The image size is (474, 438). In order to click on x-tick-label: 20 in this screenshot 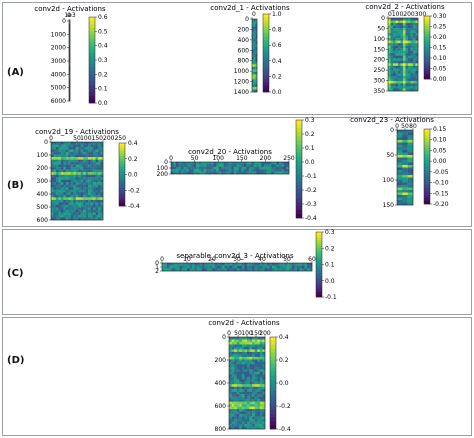, I will do `click(212, 259)`.